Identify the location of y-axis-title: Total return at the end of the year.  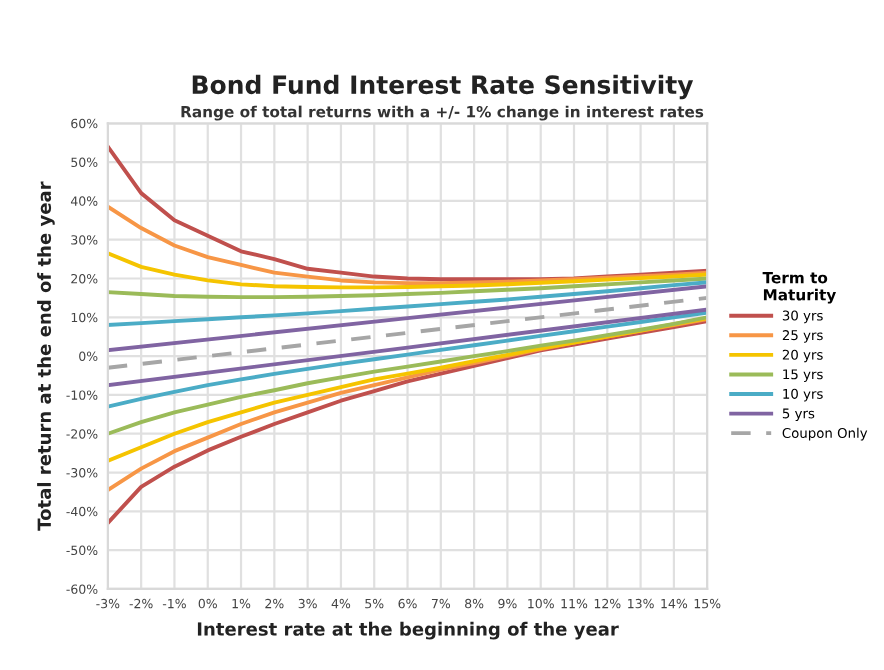
(46, 356).